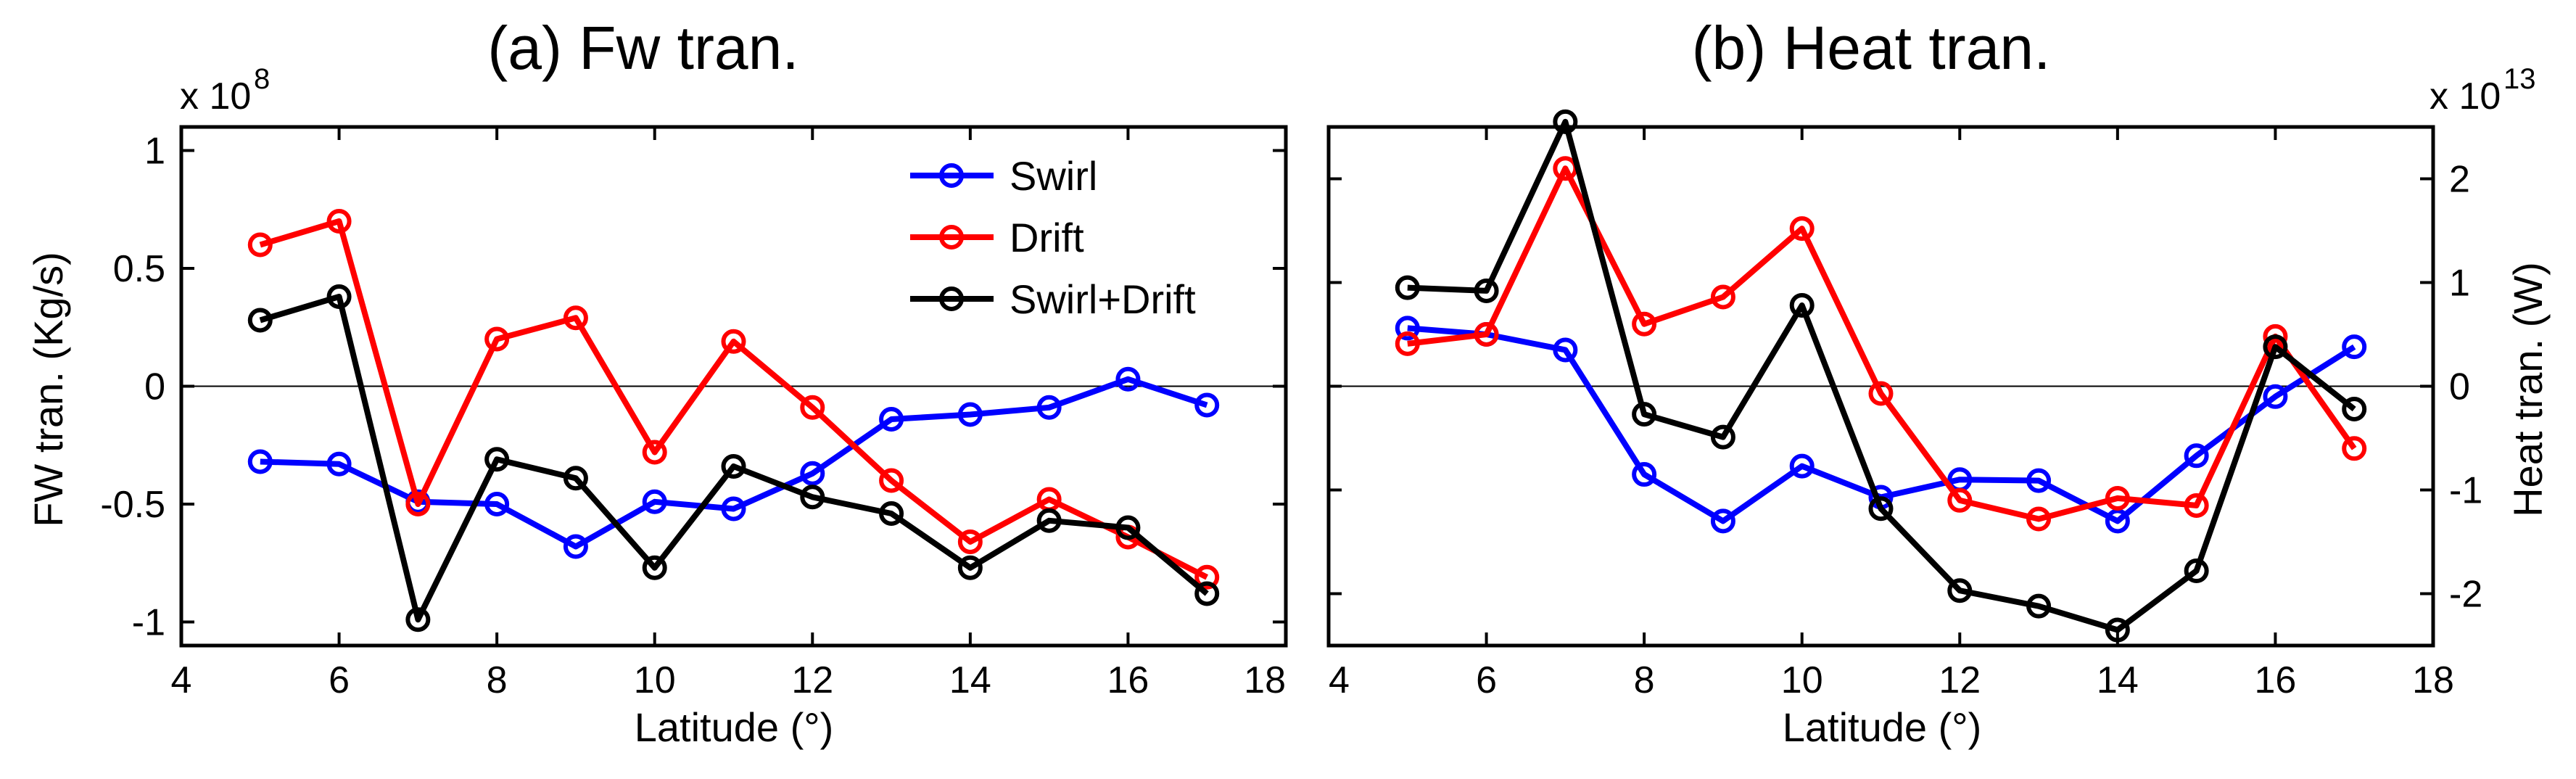 This screenshot has width=2576, height=779. Describe the element at coordinates (1128, 680) in the screenshot. I see `x-tick-label: 16` at that location.